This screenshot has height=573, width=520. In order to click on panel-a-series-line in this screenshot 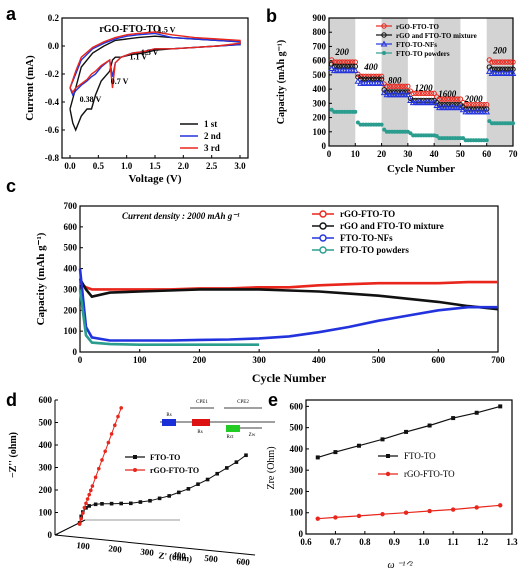, I will do `click(155, 64)`.